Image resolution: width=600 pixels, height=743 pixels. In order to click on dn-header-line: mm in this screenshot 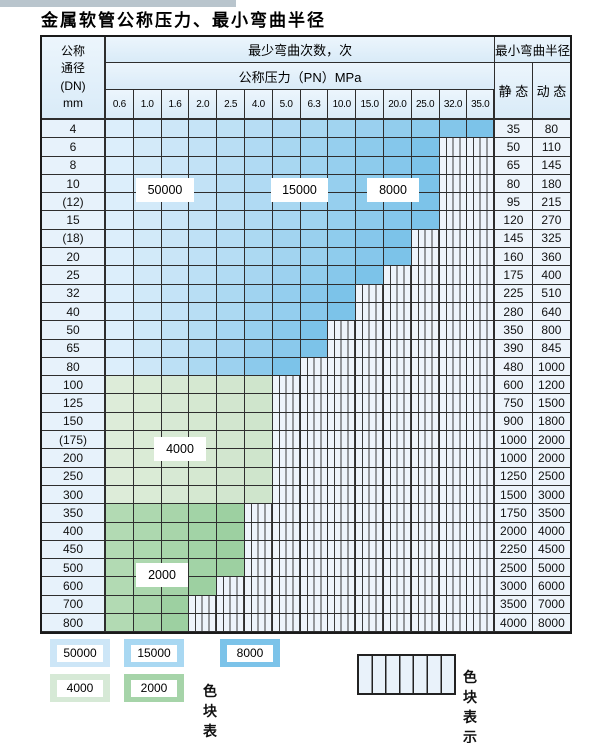, I will do `click(73, 102)`.